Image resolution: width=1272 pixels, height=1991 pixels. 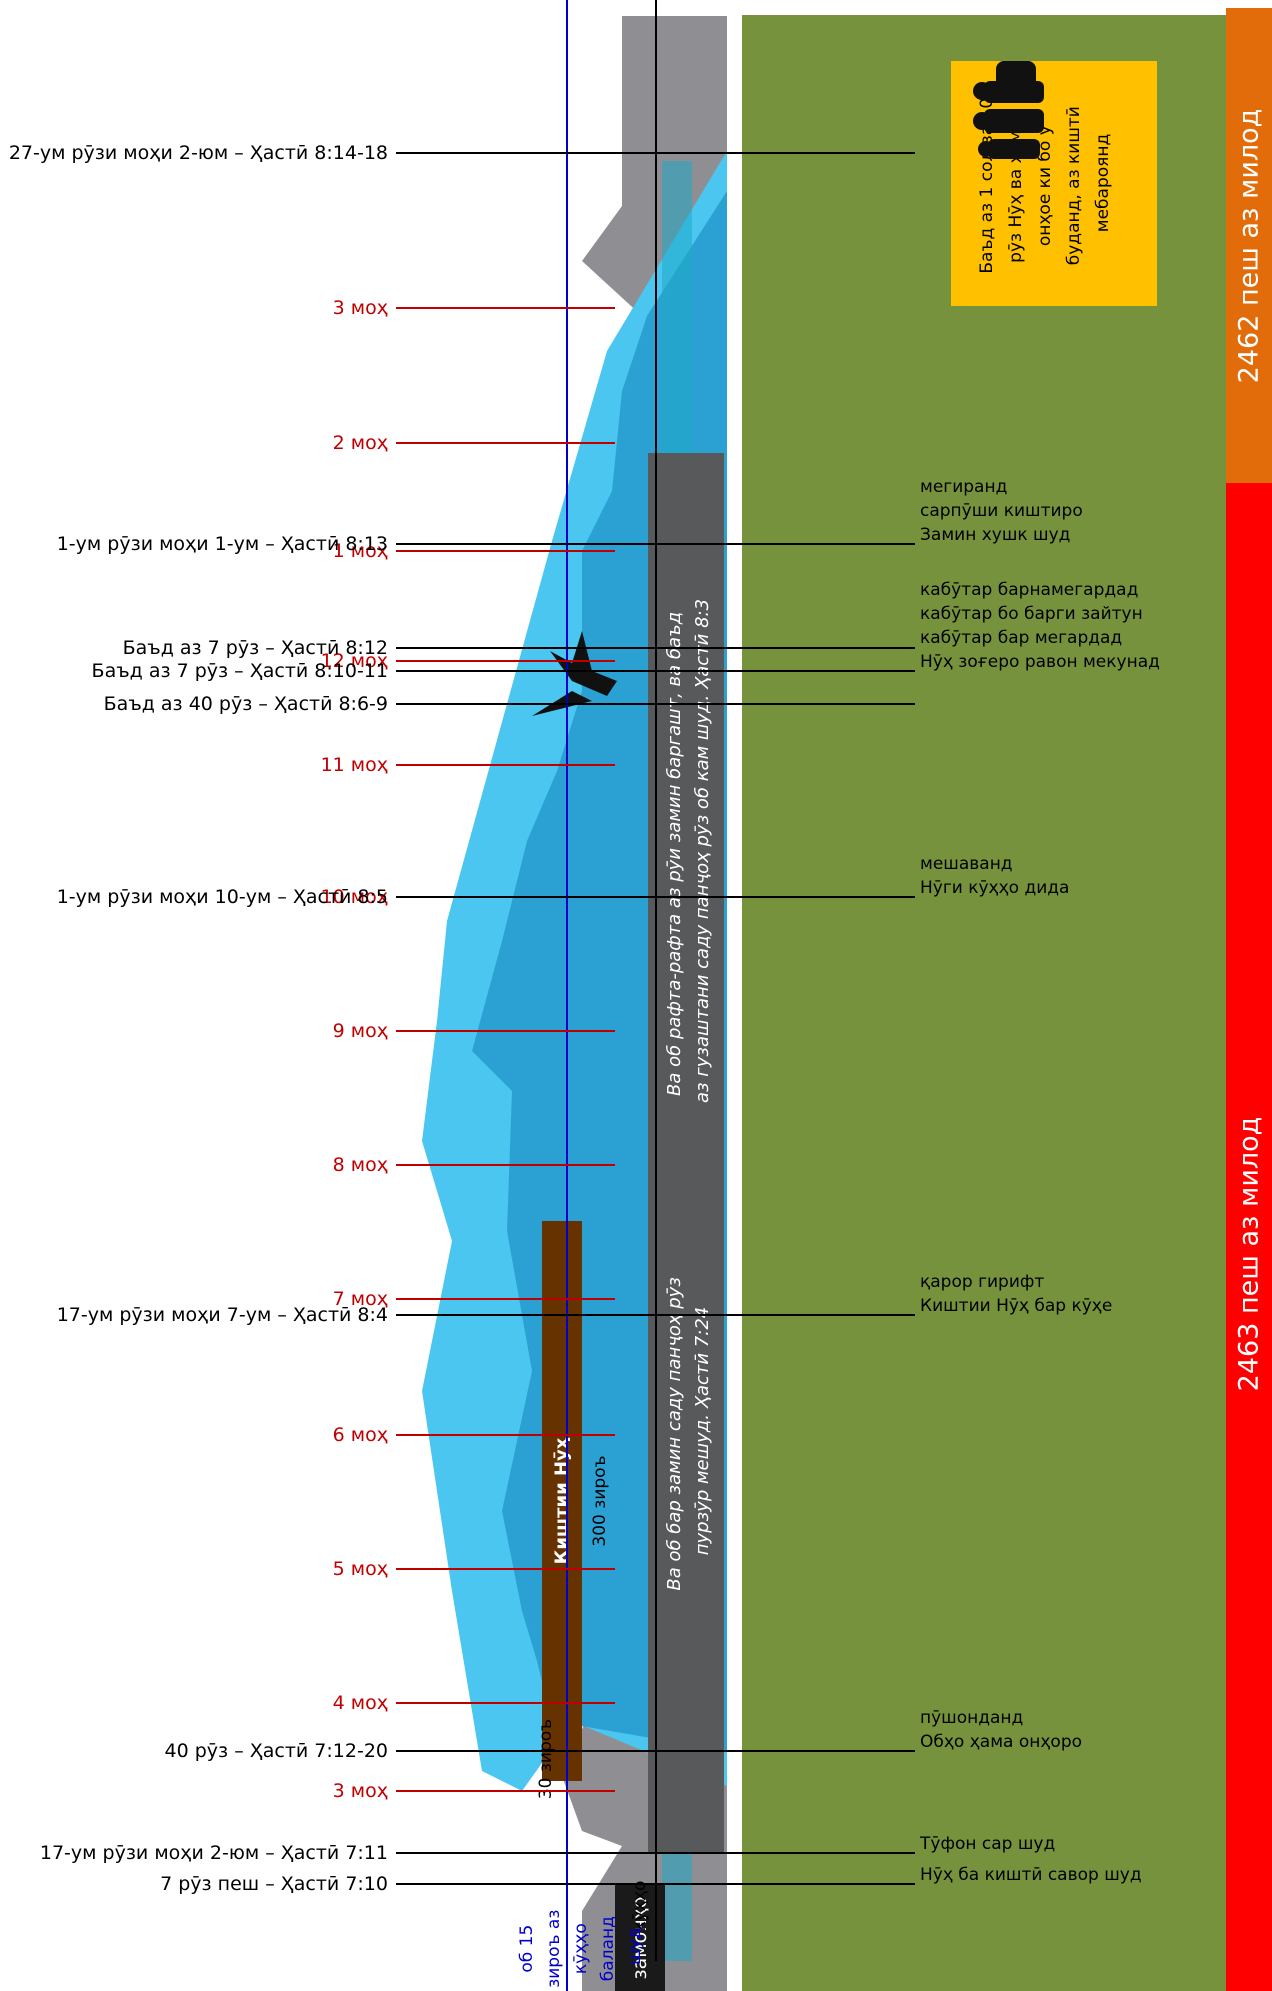 What do you see at coordinates (360, 1299) in the screenshot?
I see `month-label: 7 моҳ` at bounding box center [360, 1299].